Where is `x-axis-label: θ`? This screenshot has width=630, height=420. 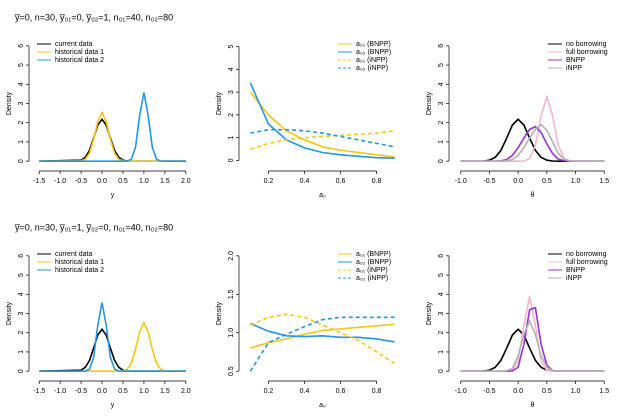
x-axis-label: θ is located at coordinates (533, 405).